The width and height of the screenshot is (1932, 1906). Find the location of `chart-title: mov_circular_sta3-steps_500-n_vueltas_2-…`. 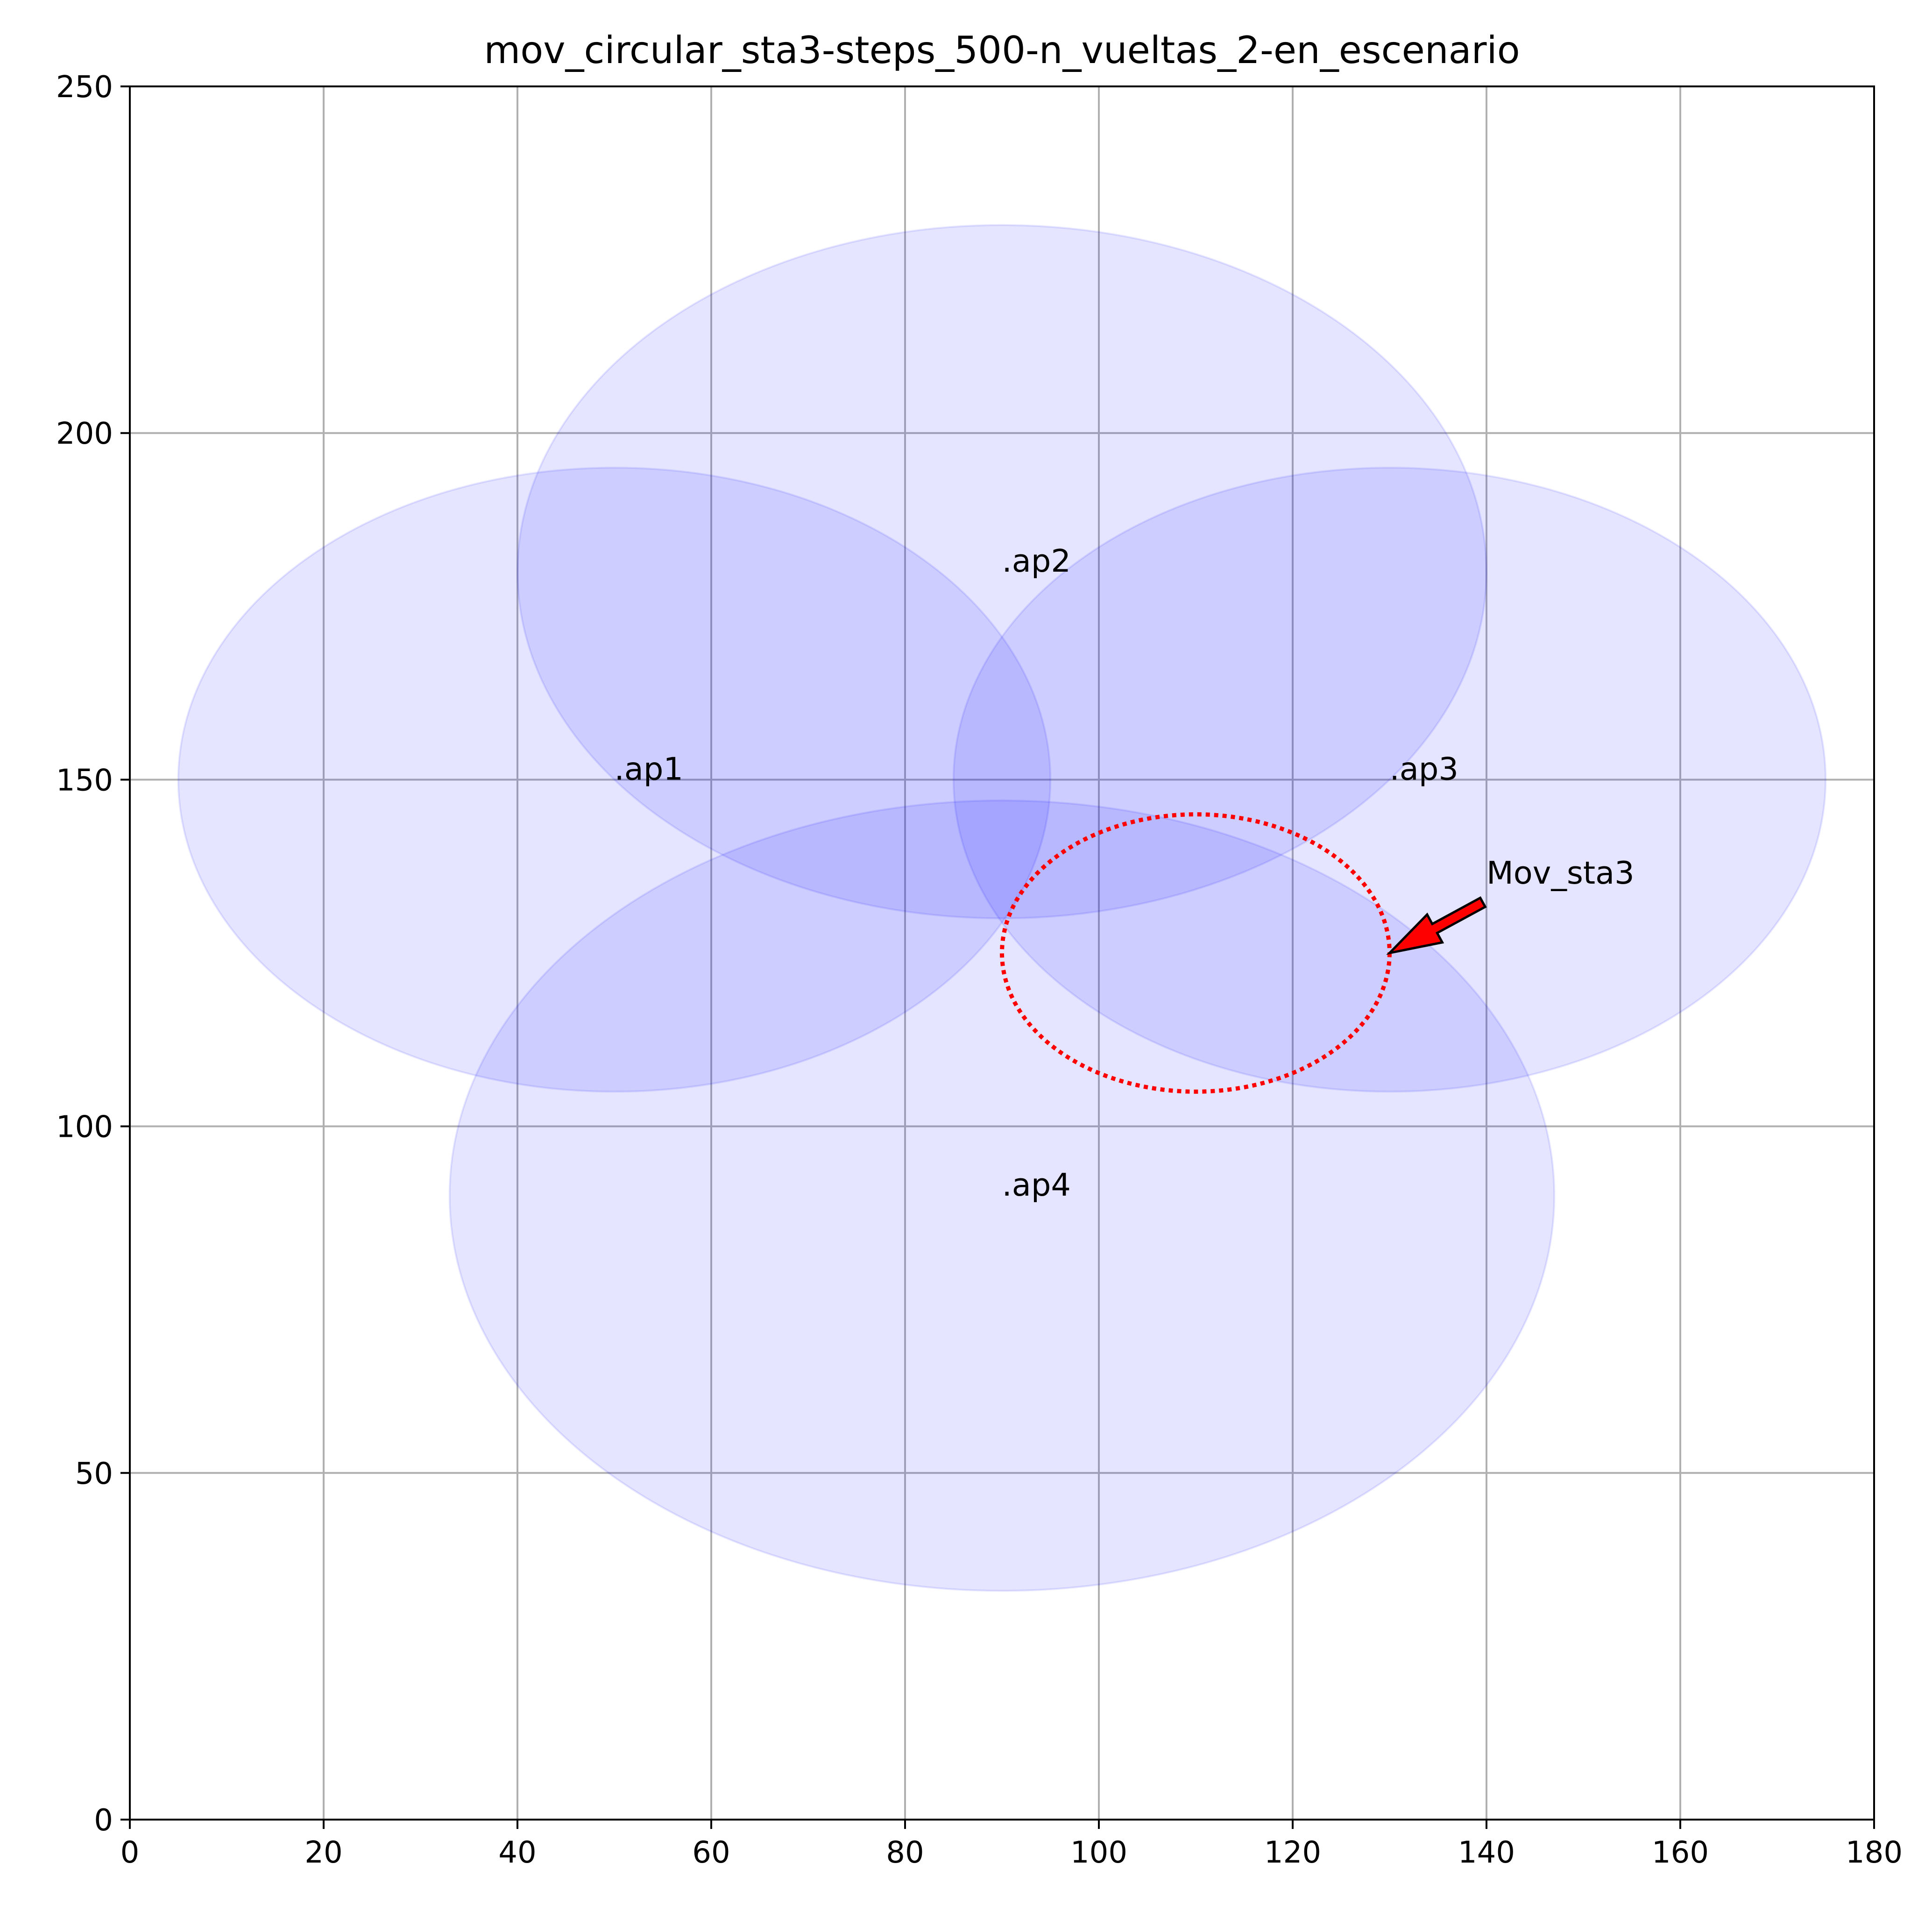

chart-title: mov_circular_sta3-steps_500-n_vueltas_2-… is located at coordinates (1002, 50).